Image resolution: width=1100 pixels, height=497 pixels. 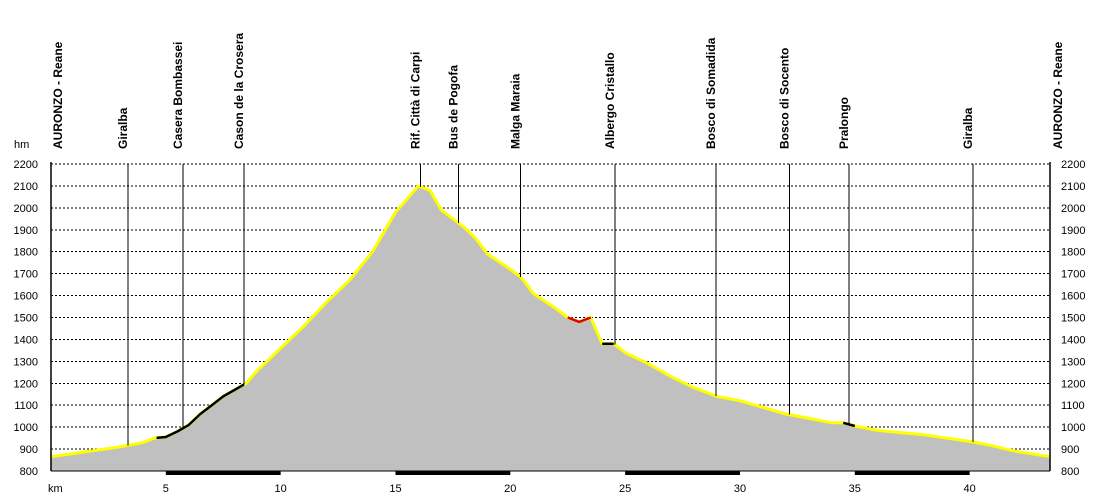 I want to click on y-tick-label-right: 1100, so click(x=1073, y=406).